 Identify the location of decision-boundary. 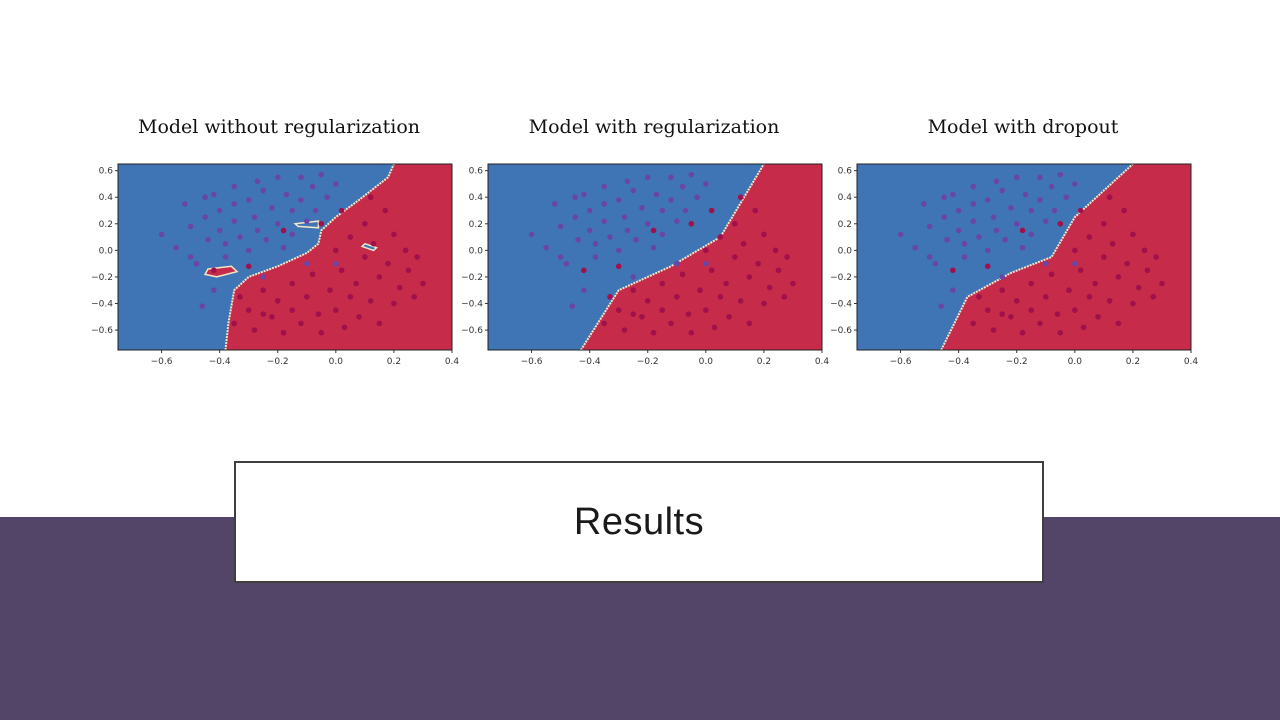
(672, 257).